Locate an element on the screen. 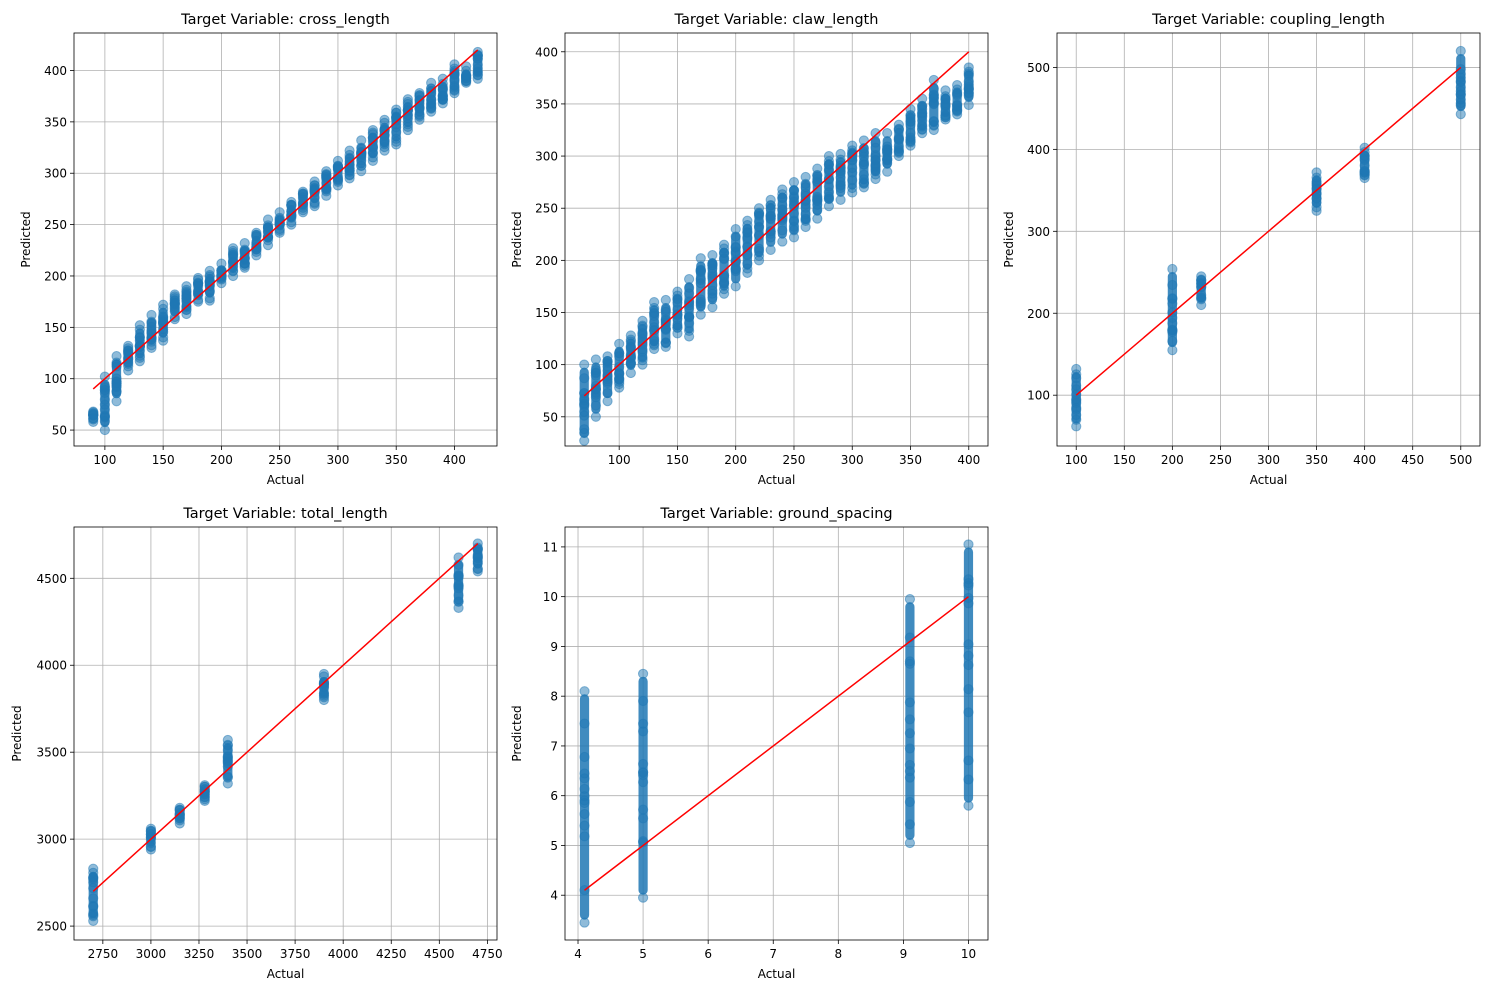  y-tick-label: 350 is located at coordinates (55, 122).